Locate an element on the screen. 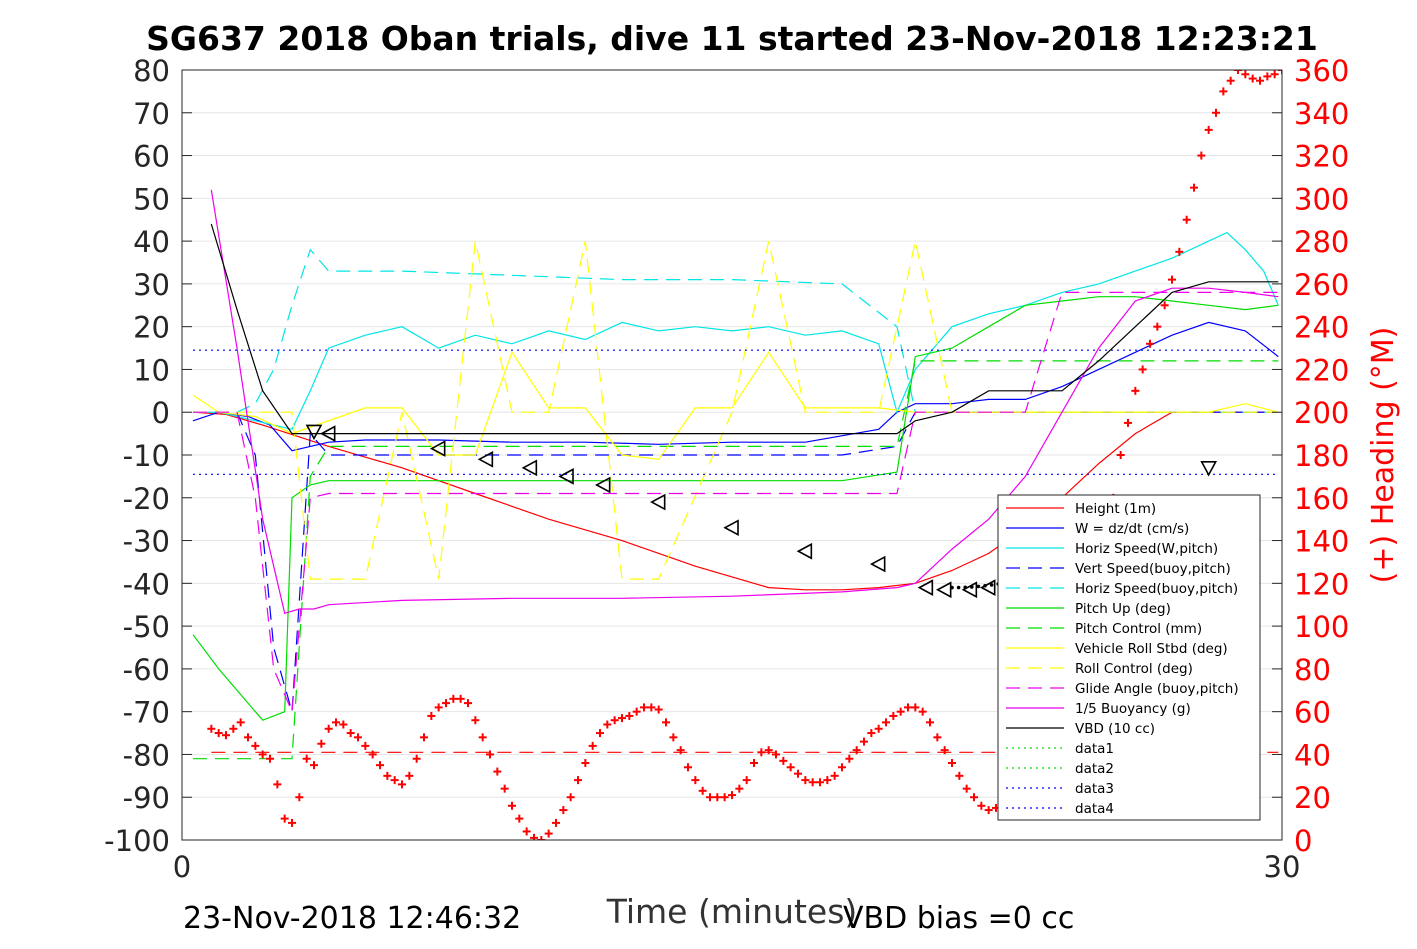  triangle-down-marker is located at coordinates (314, 432).